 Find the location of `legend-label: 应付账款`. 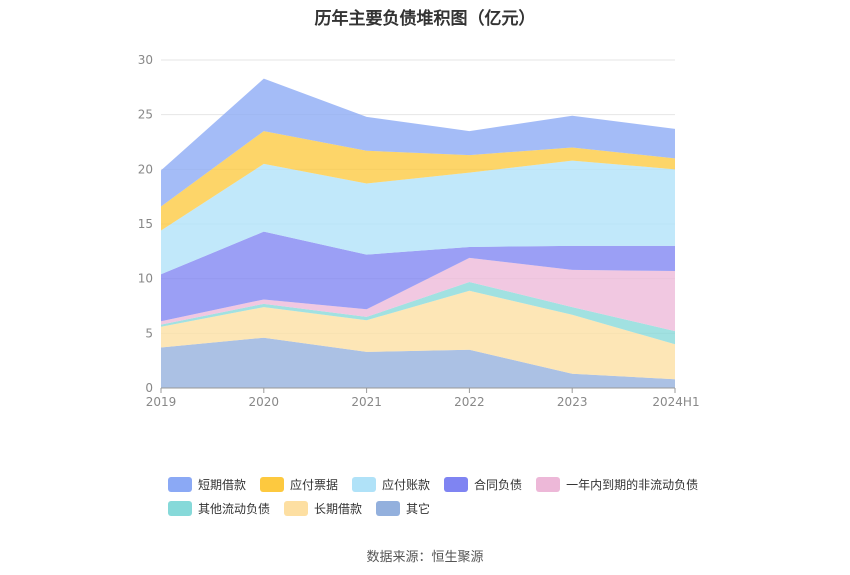

legend-label: 应付账款 is located at coordinates (406, 484).